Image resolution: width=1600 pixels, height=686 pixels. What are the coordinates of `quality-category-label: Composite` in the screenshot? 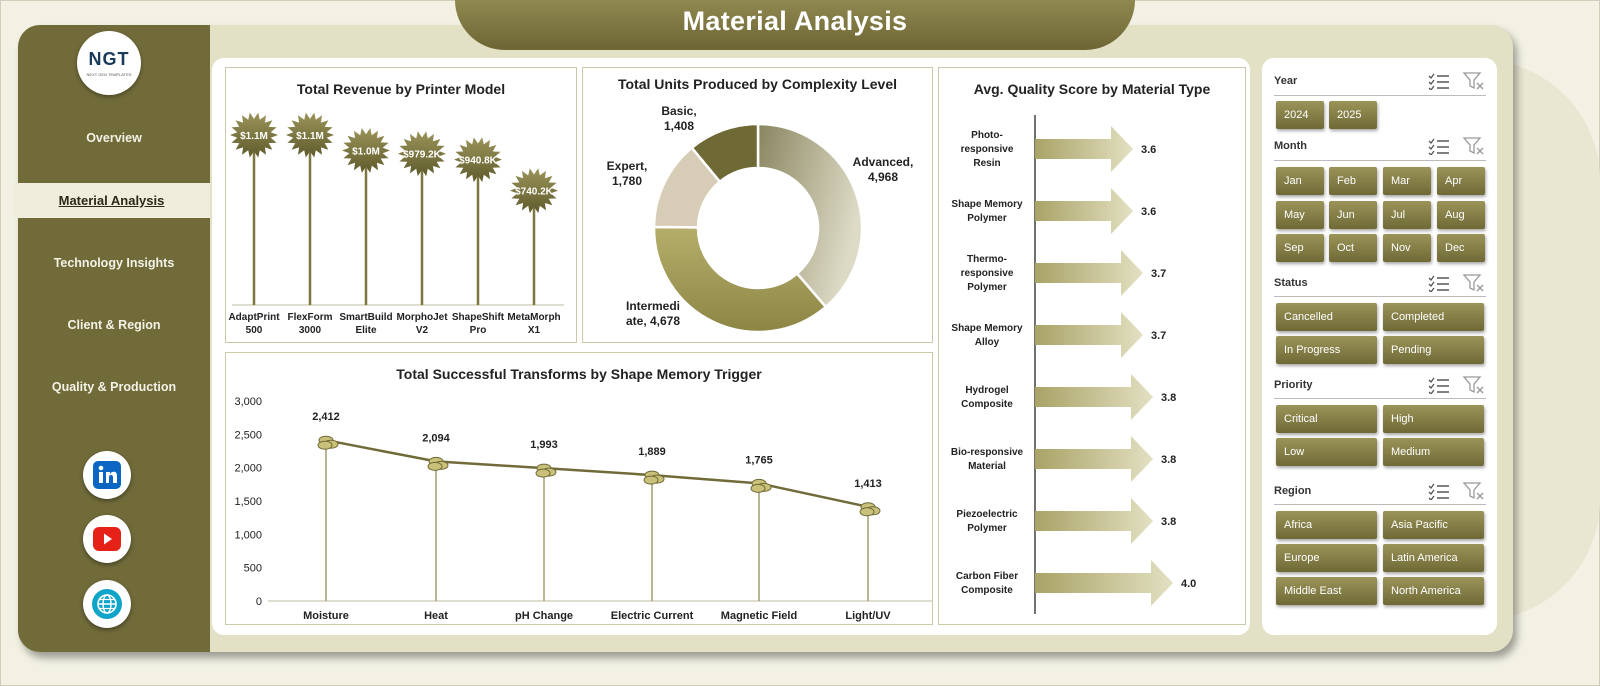 It's located at (987, 404).